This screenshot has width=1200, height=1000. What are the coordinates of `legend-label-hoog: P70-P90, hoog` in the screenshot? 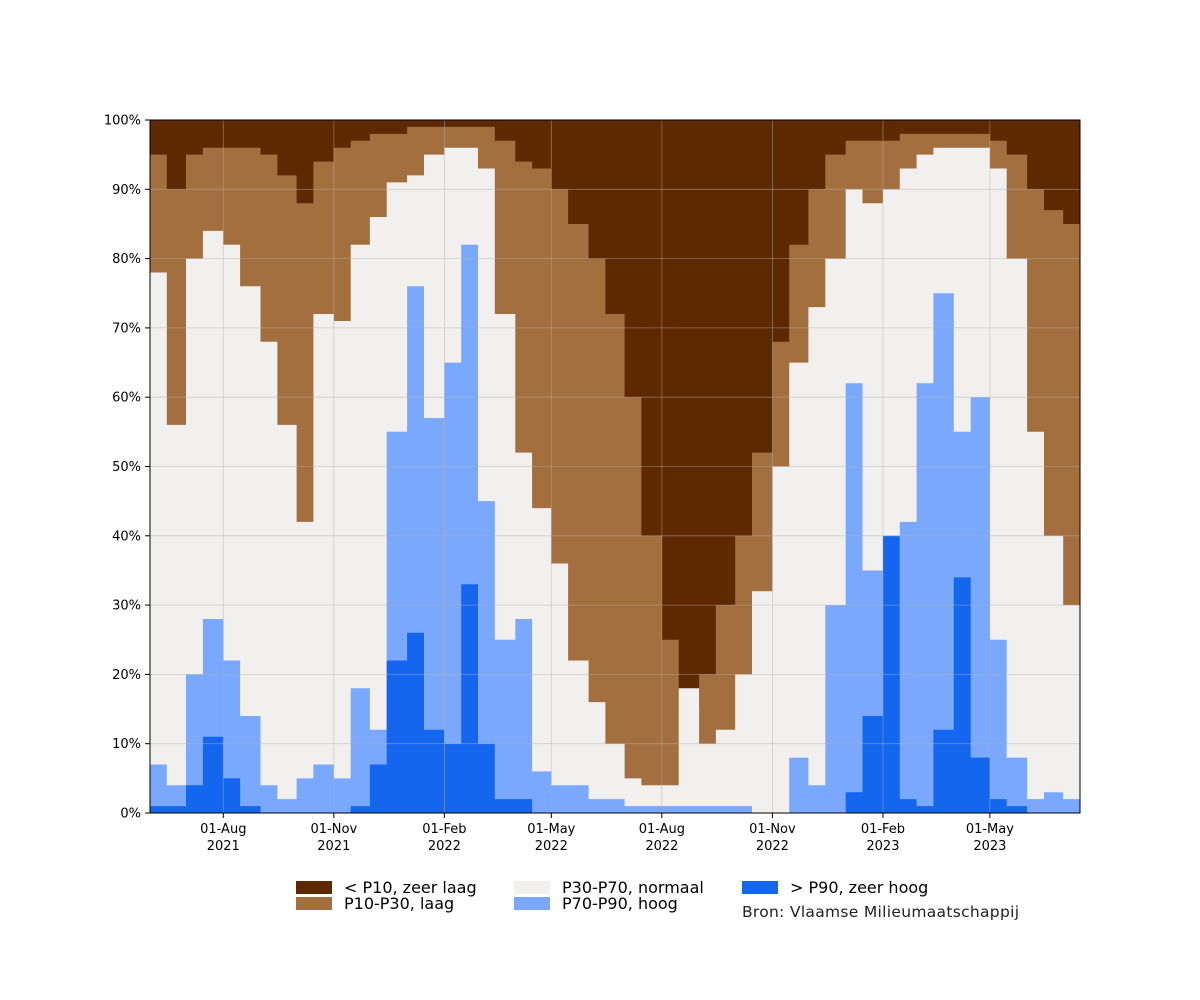 It's located at (620, 903).